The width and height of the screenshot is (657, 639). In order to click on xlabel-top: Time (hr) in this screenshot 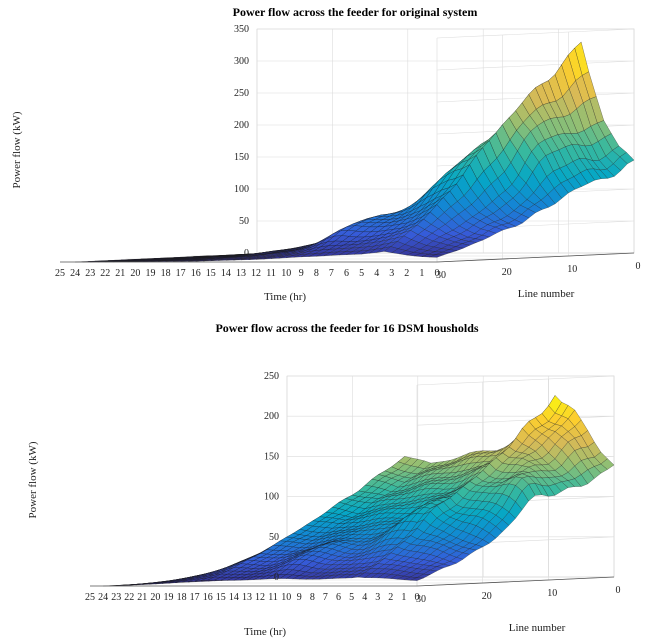, I will do `click(285, 297)`.